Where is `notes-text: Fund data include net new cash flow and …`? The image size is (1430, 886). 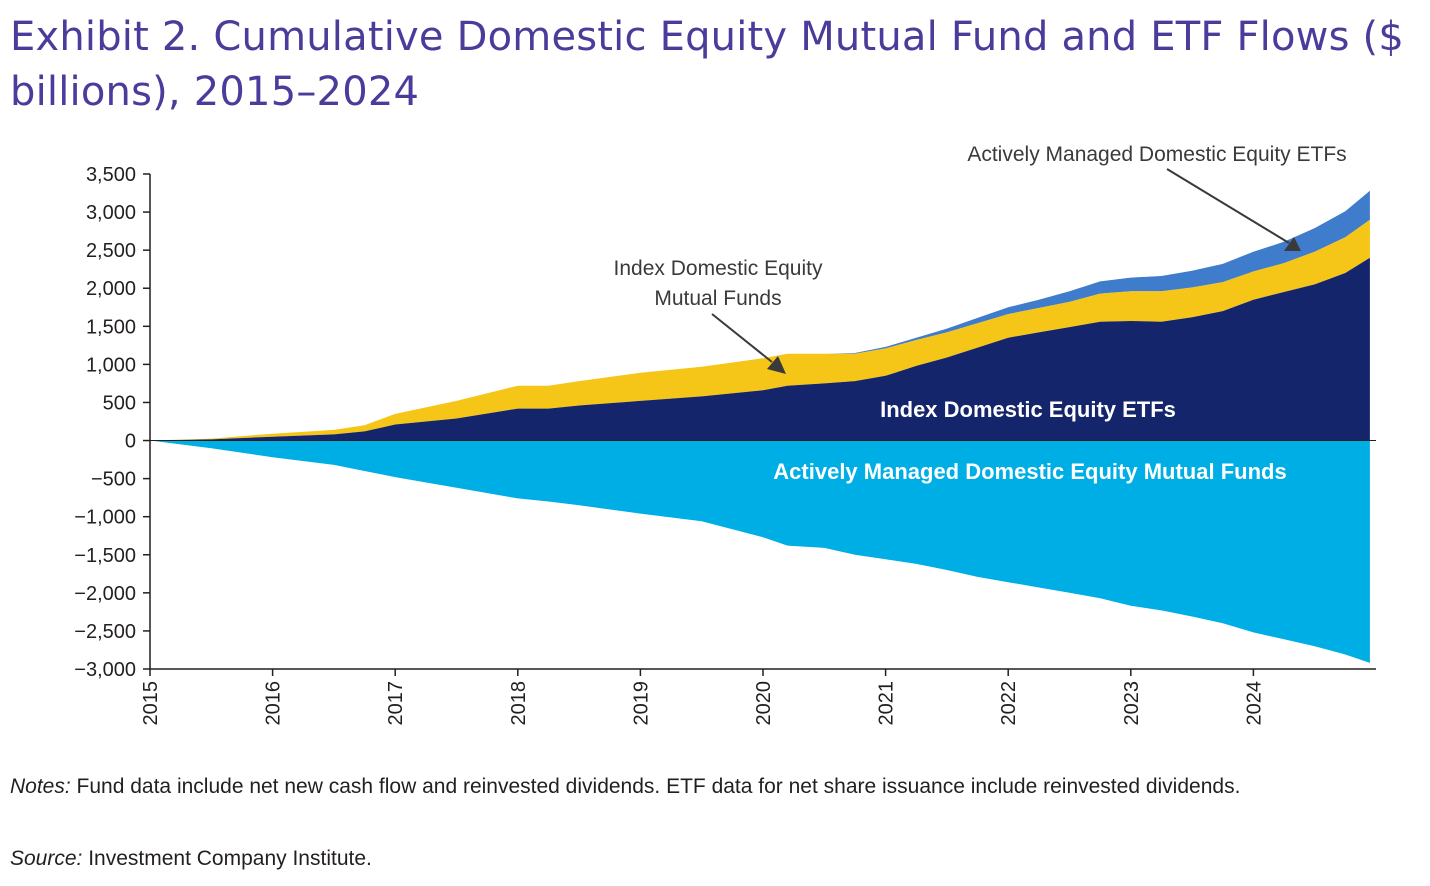
notes-text: Fund data include net new cash flow and … is located at coordinates (655, 786).